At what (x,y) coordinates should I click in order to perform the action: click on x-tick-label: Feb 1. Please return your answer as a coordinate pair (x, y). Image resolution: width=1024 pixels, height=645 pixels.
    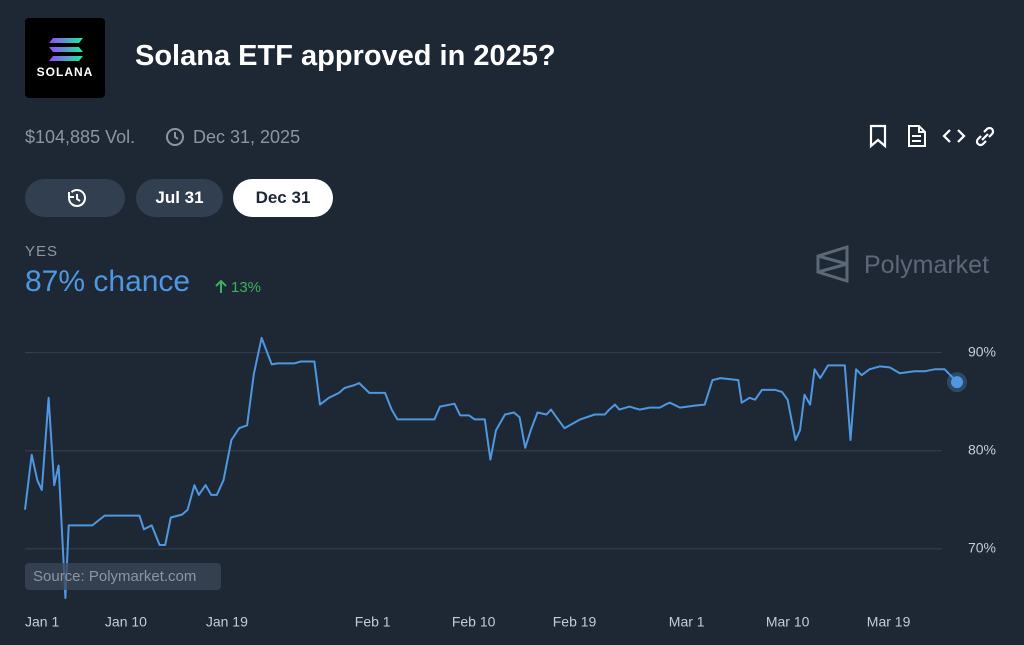
    Looking at the image, I should click on (373, 622).